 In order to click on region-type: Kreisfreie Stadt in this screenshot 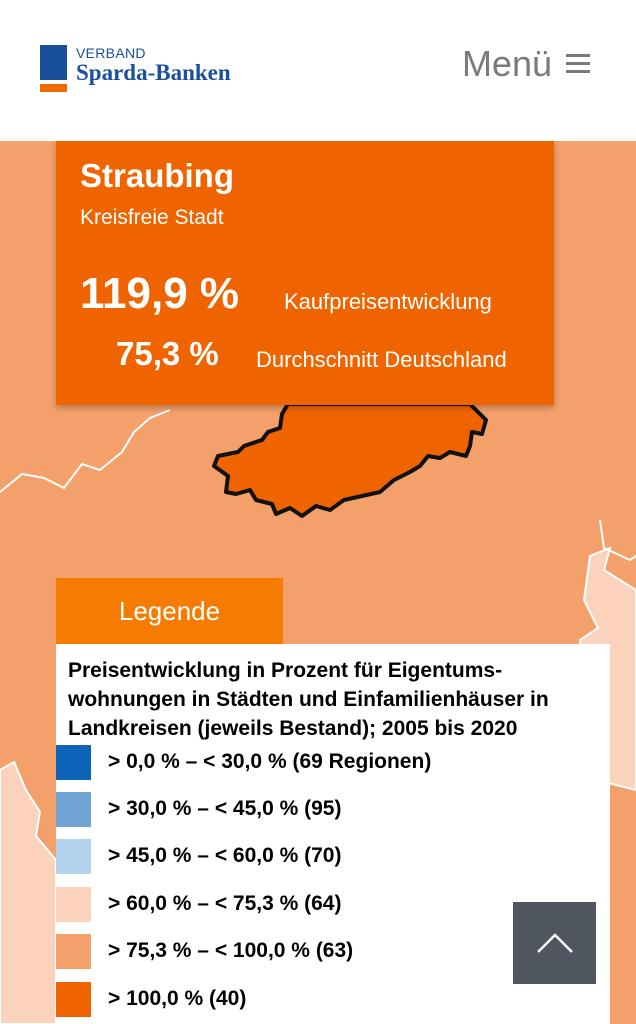, I will do `click(152, 217)`.